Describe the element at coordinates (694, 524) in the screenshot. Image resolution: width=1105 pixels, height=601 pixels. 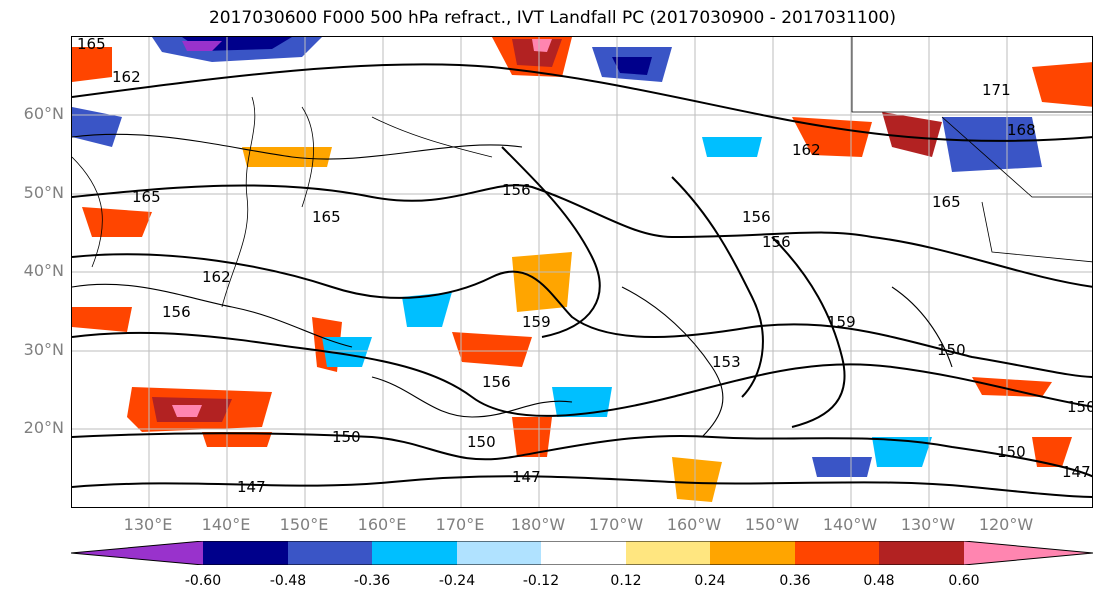
I see `lon-label: 160°W` at that location.